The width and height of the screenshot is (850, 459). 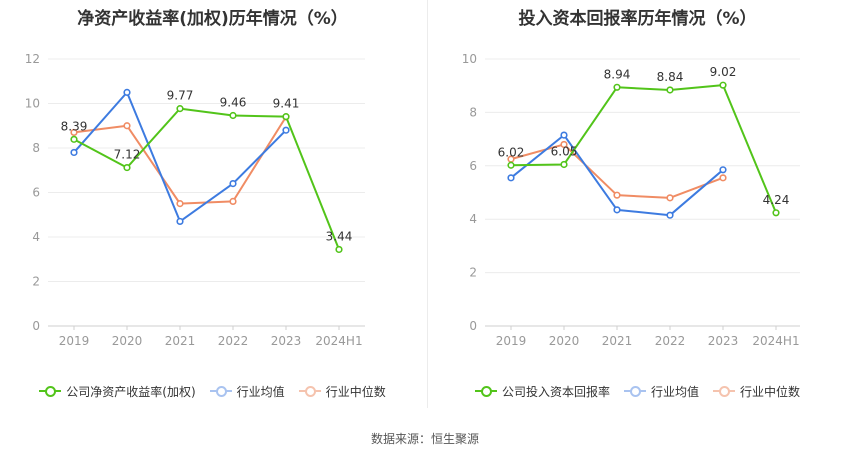 I want to click on chart-legend: 公司净资产收益率(加权) 行业均值 行业中位数, so click(x=212, y=391).